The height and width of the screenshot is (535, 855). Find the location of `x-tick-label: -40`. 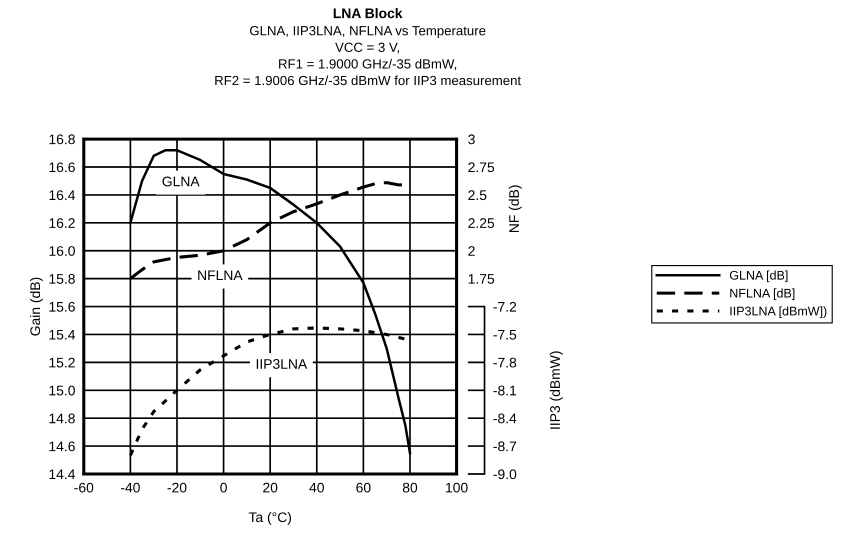

x-tick-label: -40 is located at coordinates (130, 487).